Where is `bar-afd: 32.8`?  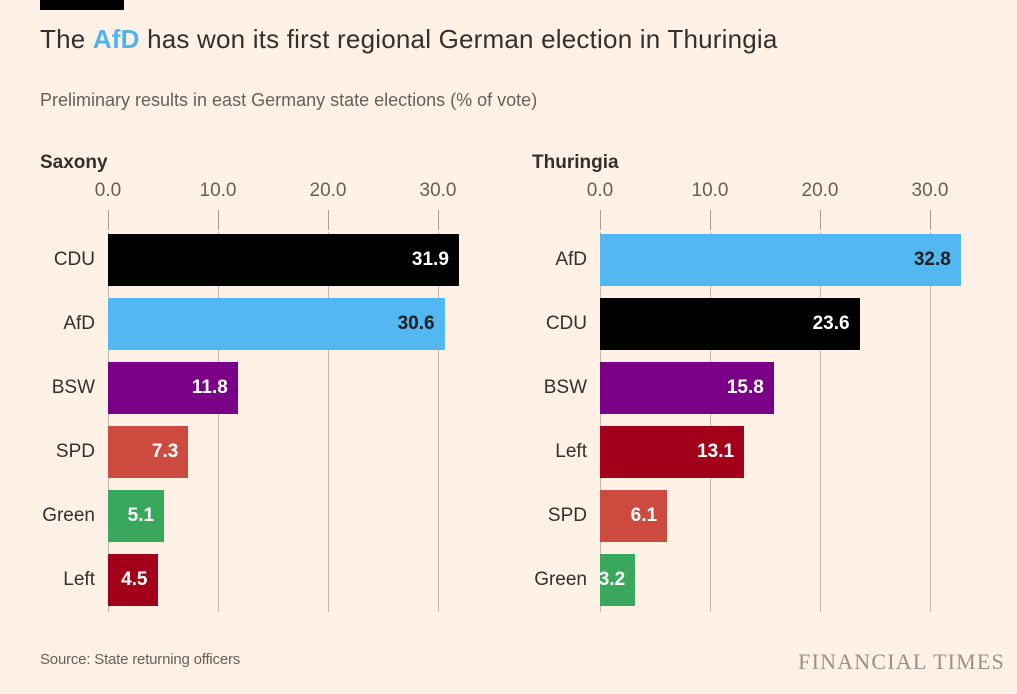
bar-afd: 32.8 is located at coordinates (780, 260).